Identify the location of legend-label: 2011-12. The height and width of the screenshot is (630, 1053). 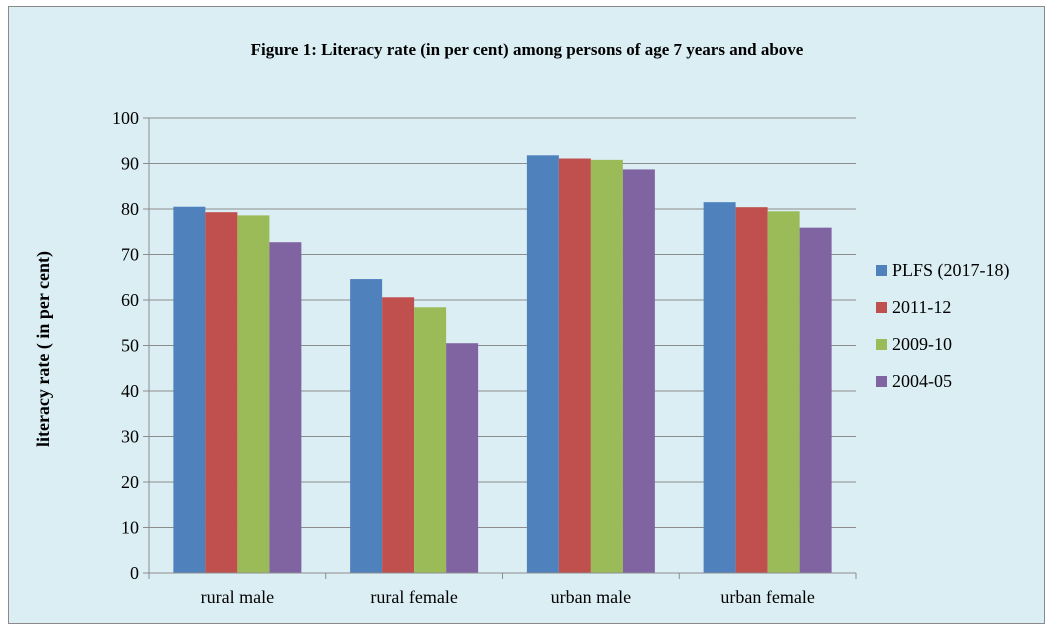
(921, 307).